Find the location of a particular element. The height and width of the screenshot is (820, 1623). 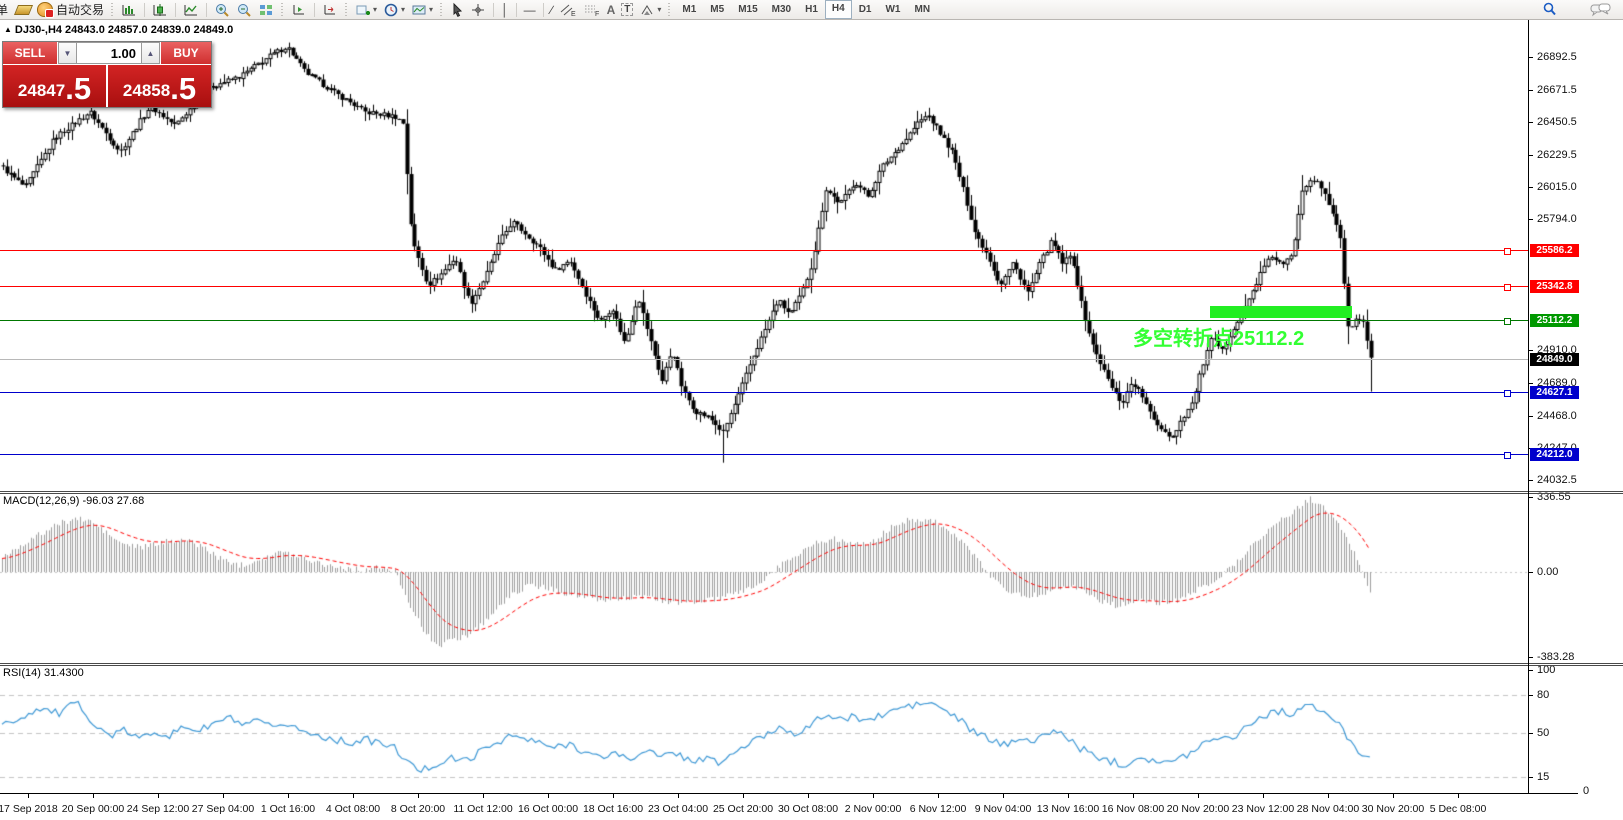

toolbar-grip is located at coordinates (670, 9).